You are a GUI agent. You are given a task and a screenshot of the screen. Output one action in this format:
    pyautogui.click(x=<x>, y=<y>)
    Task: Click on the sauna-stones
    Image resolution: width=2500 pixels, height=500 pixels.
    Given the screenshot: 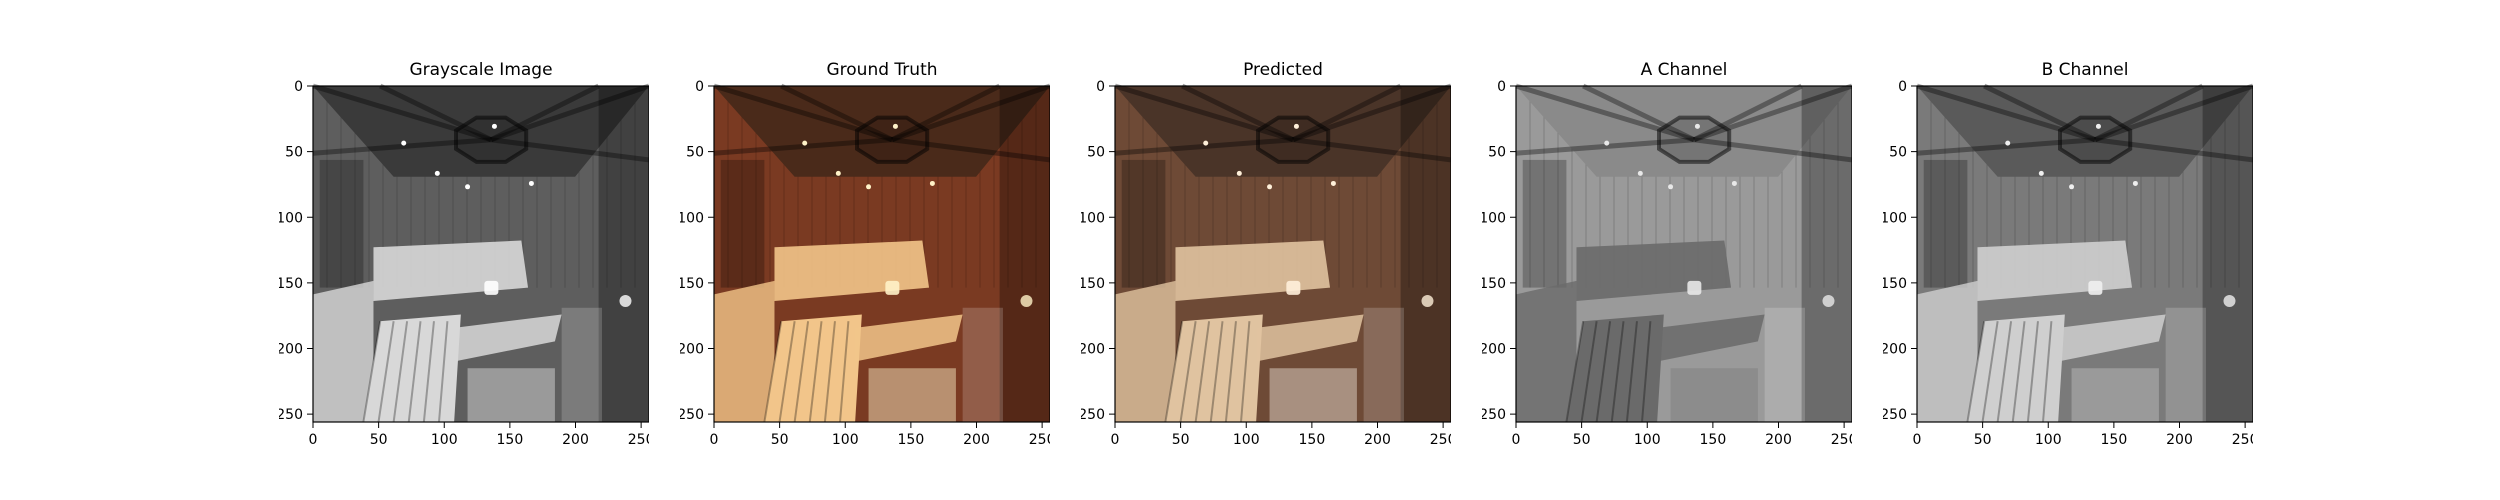 What is the action you would take?
    pyautogui.click(x=912, y=395)
    